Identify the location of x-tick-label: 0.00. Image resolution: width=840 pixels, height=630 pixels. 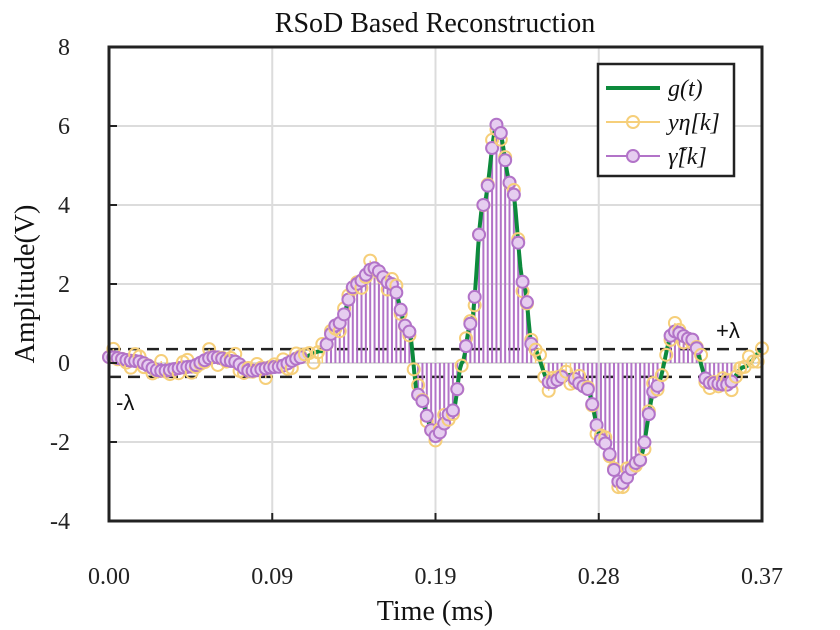
(109, 577).